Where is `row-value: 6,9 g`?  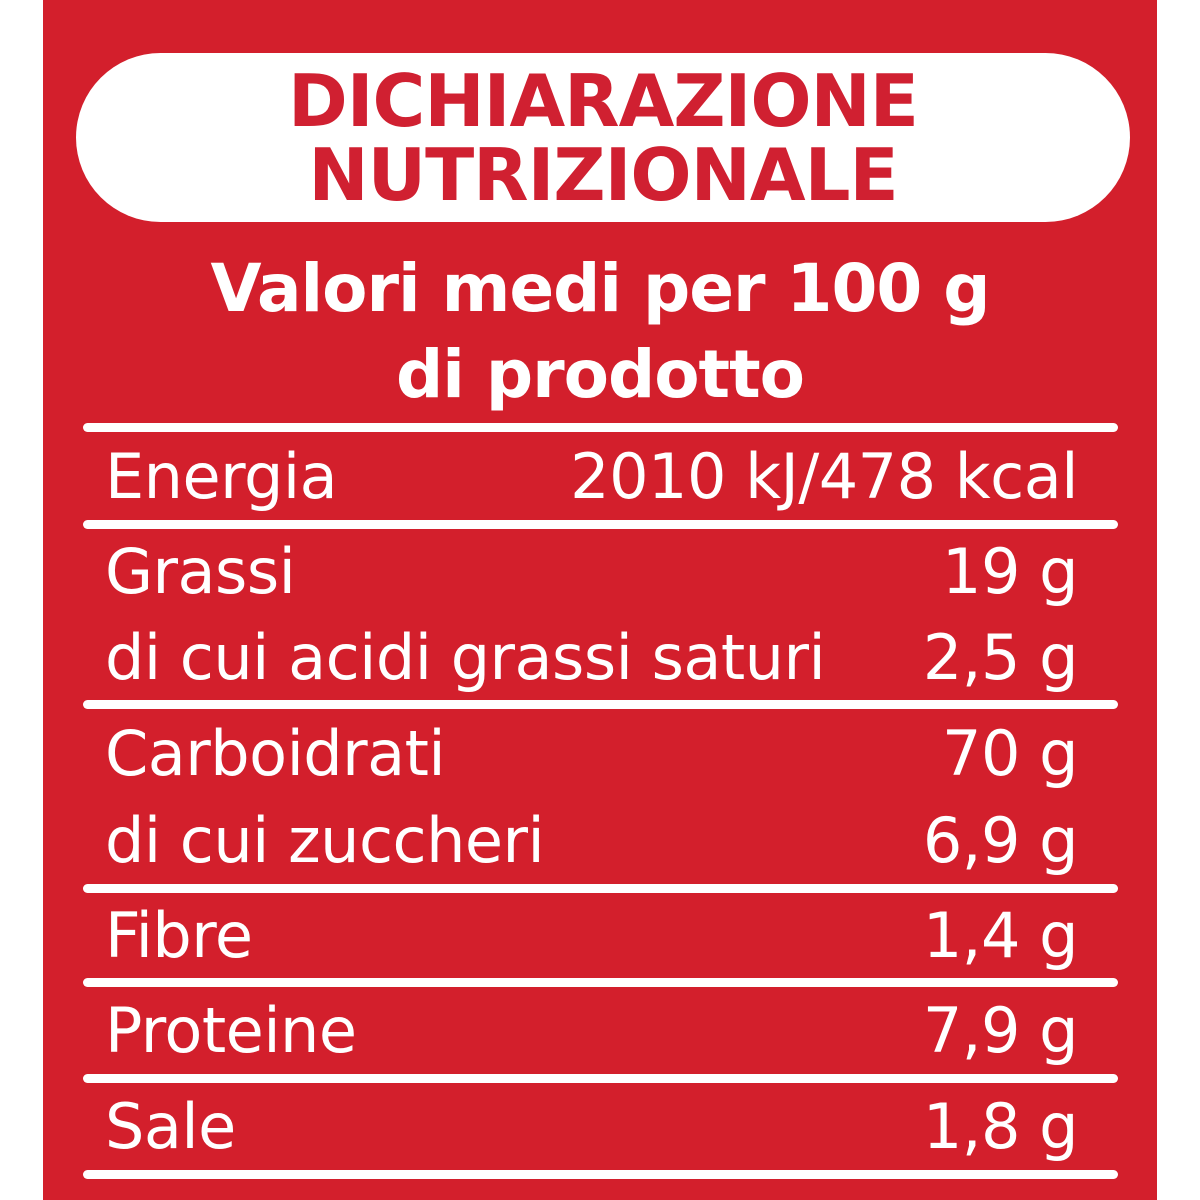 row-value: 6,9 g is located at coordinates (1000, 840).